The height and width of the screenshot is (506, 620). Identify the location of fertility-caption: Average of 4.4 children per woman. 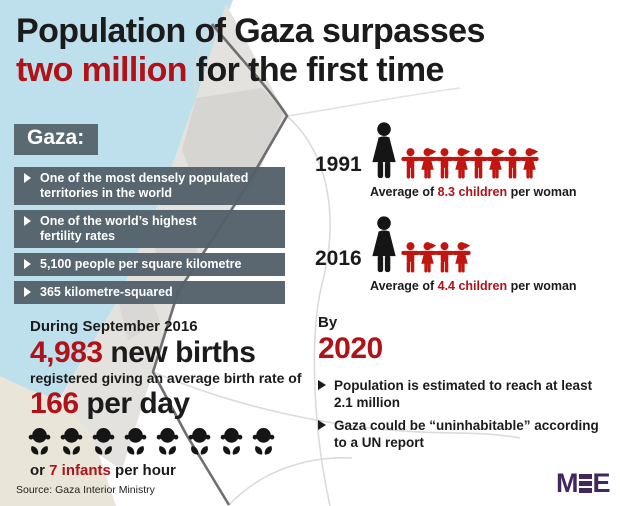
(473, 286).